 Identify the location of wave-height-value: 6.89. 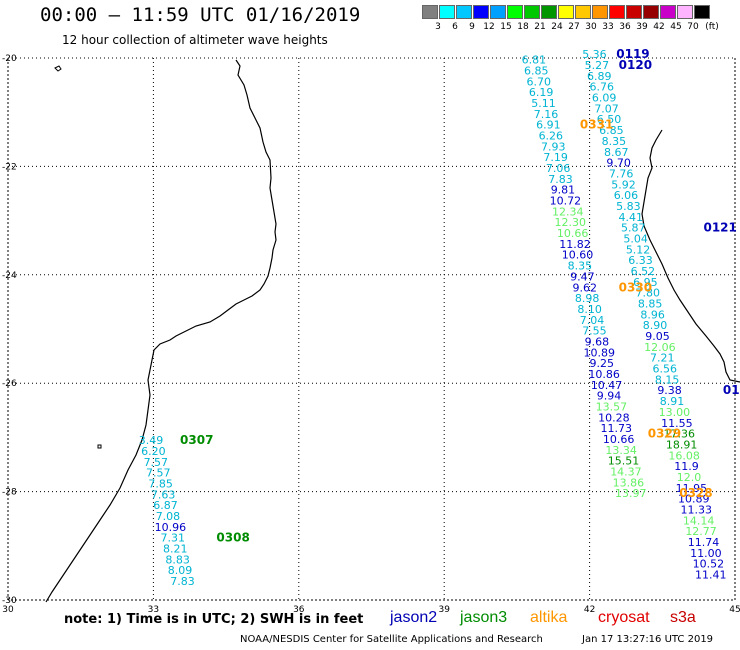
(599, 76).